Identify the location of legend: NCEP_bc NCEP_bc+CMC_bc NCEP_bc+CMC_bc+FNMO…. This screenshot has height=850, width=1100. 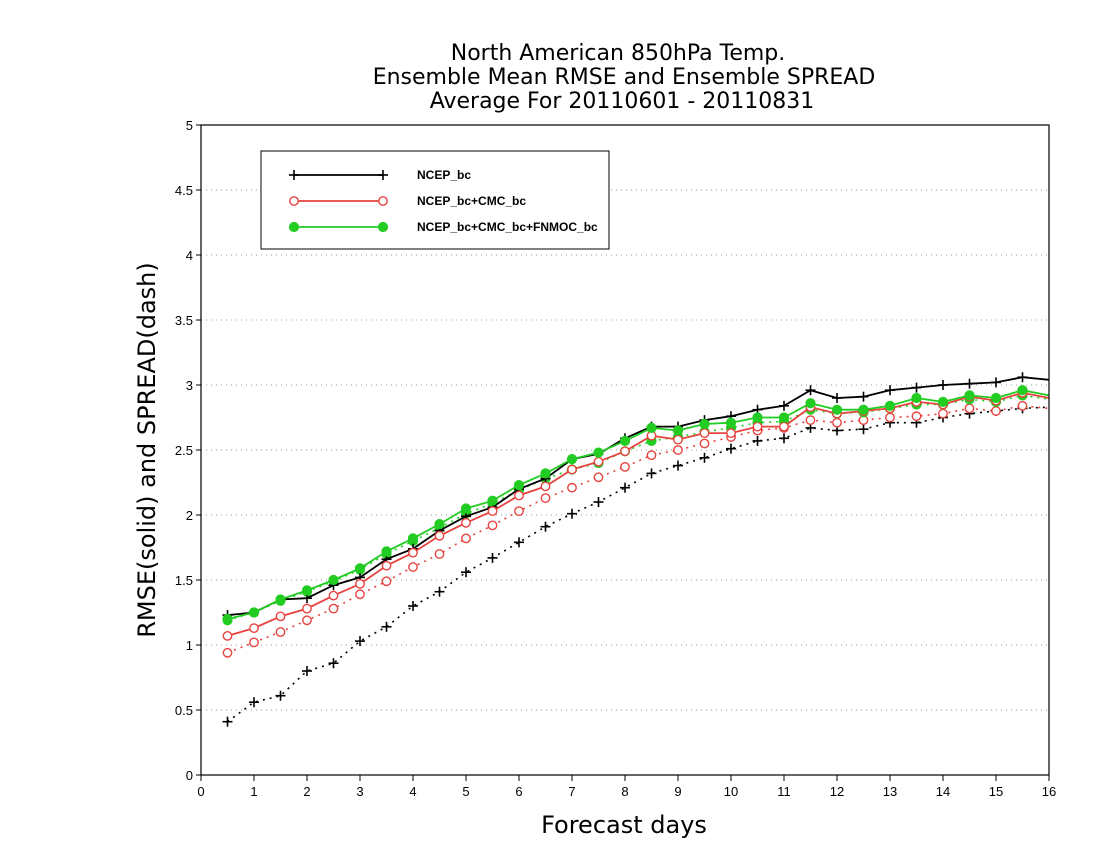
(435, 200).